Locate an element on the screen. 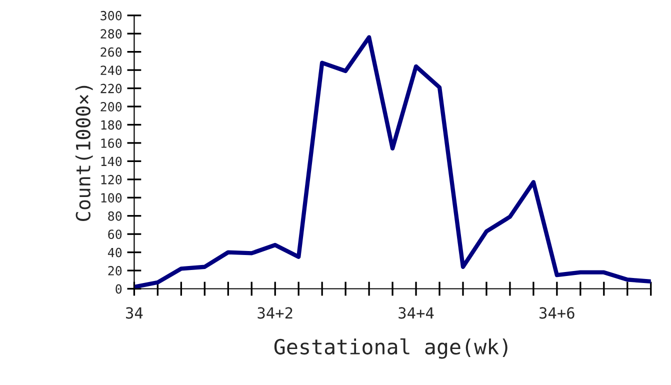 Image resolution: width=671 pixels, height=385 pixels. y-tick-label: 200 is located at coordinates (111, 107).